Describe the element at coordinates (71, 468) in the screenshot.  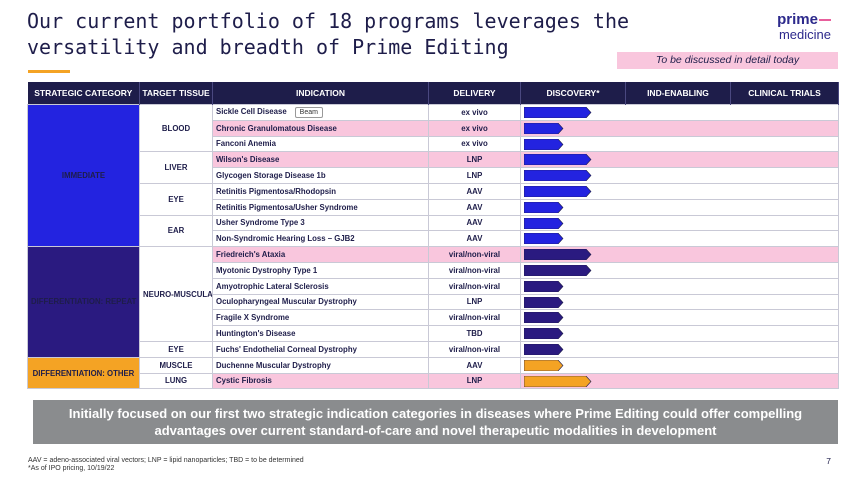
I see `footnote-ipo: *As of IPO pricing, 10/19/22` at that location.